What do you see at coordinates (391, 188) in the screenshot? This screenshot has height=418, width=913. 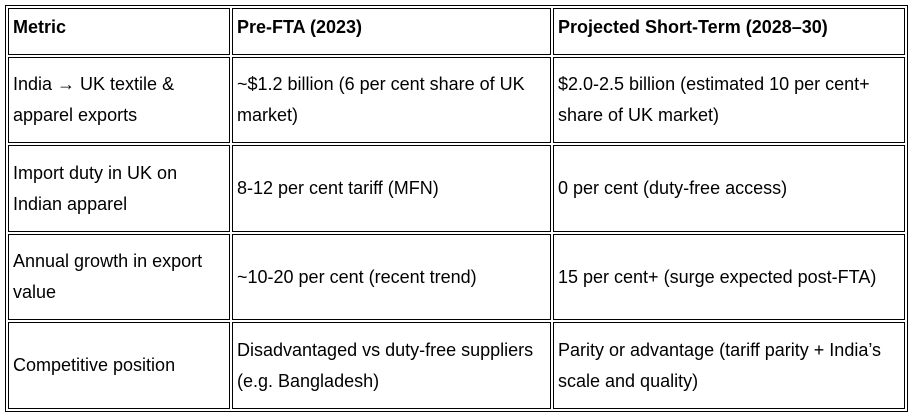 I see `cell-pre-fta: 8-12 per cent tariff (MFN)` at bounding box center [391, 188].